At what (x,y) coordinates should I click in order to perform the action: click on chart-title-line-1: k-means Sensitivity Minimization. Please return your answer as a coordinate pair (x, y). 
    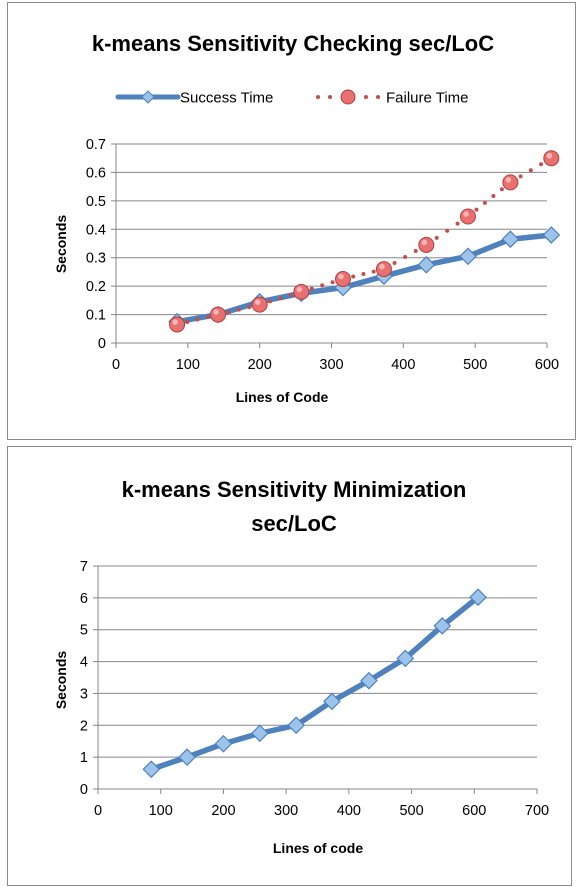
    Looking at the image, I should click on (294, 489).